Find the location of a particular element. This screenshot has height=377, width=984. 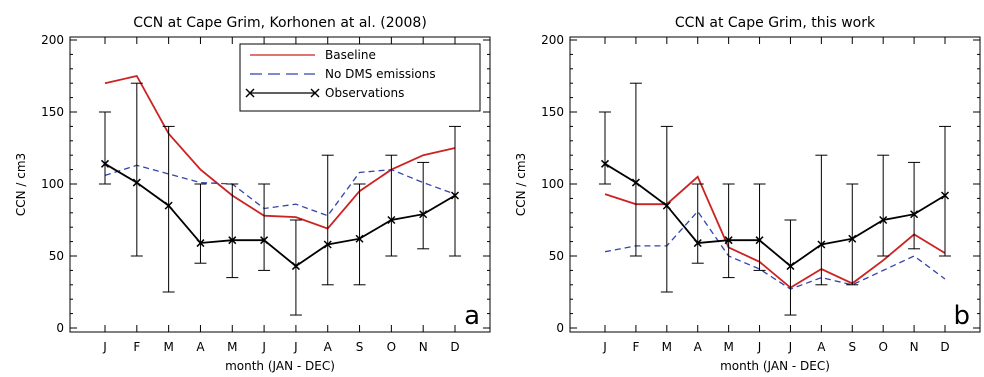

panel-letter: a is located at coordinates (472, 316).